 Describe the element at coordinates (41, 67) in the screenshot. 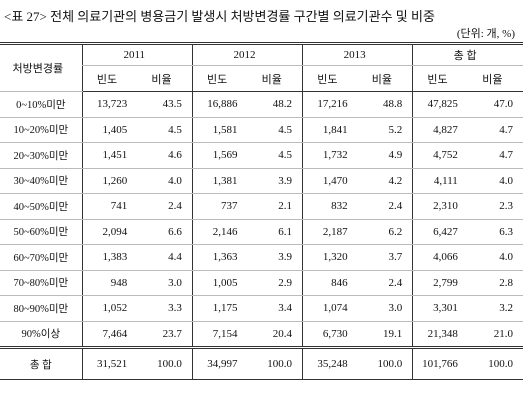

I see `header-cell: 처방변경률` at that location.